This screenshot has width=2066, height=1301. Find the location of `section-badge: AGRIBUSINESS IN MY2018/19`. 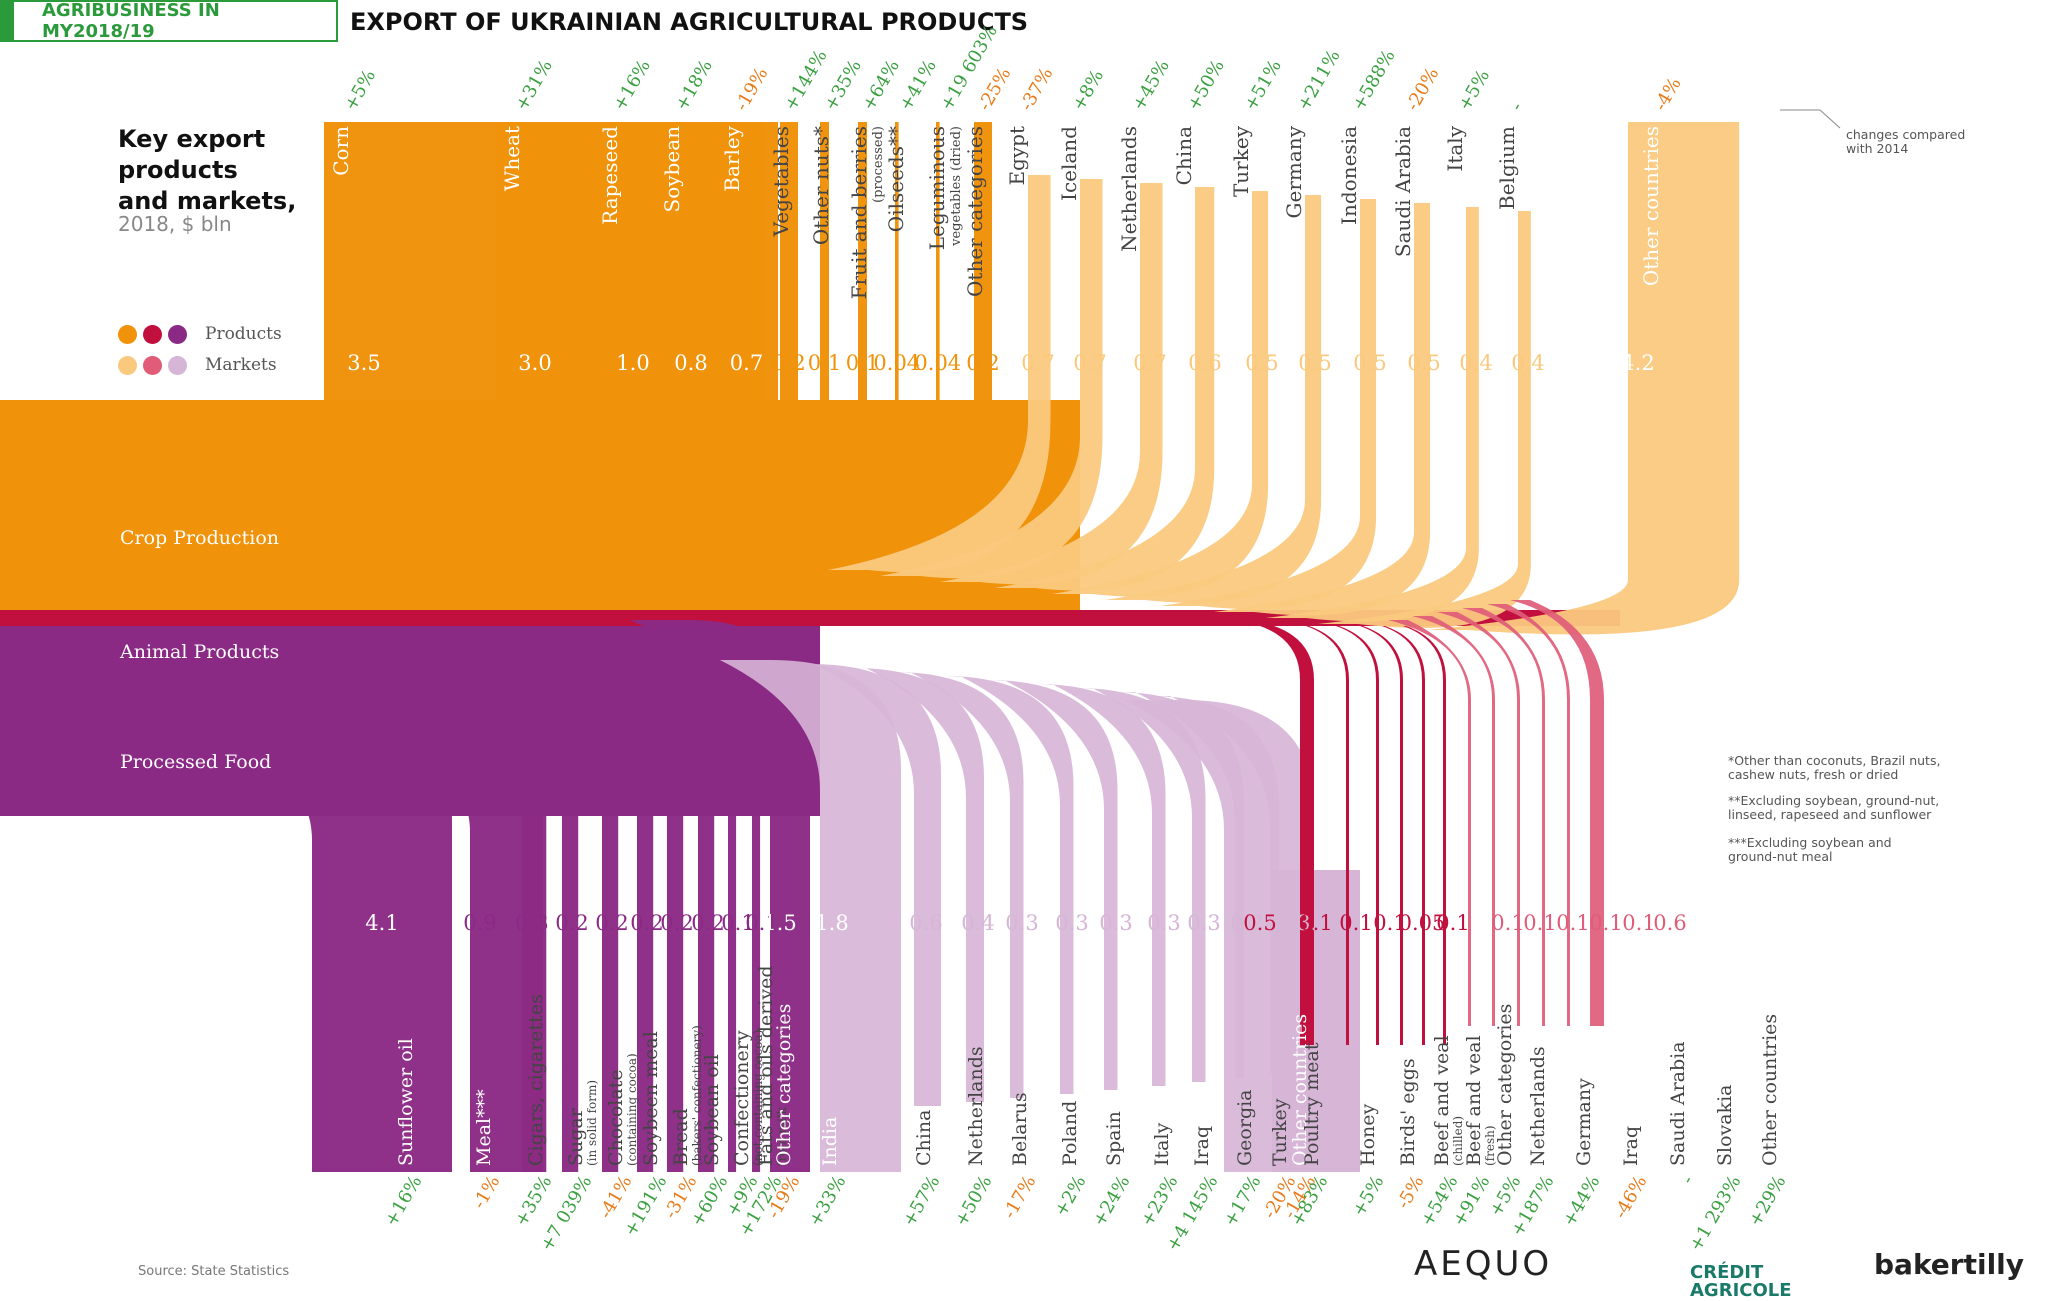

section-badge: AGRIBUSINESS IN MY2018/19 is located at coordinates (169, 21).